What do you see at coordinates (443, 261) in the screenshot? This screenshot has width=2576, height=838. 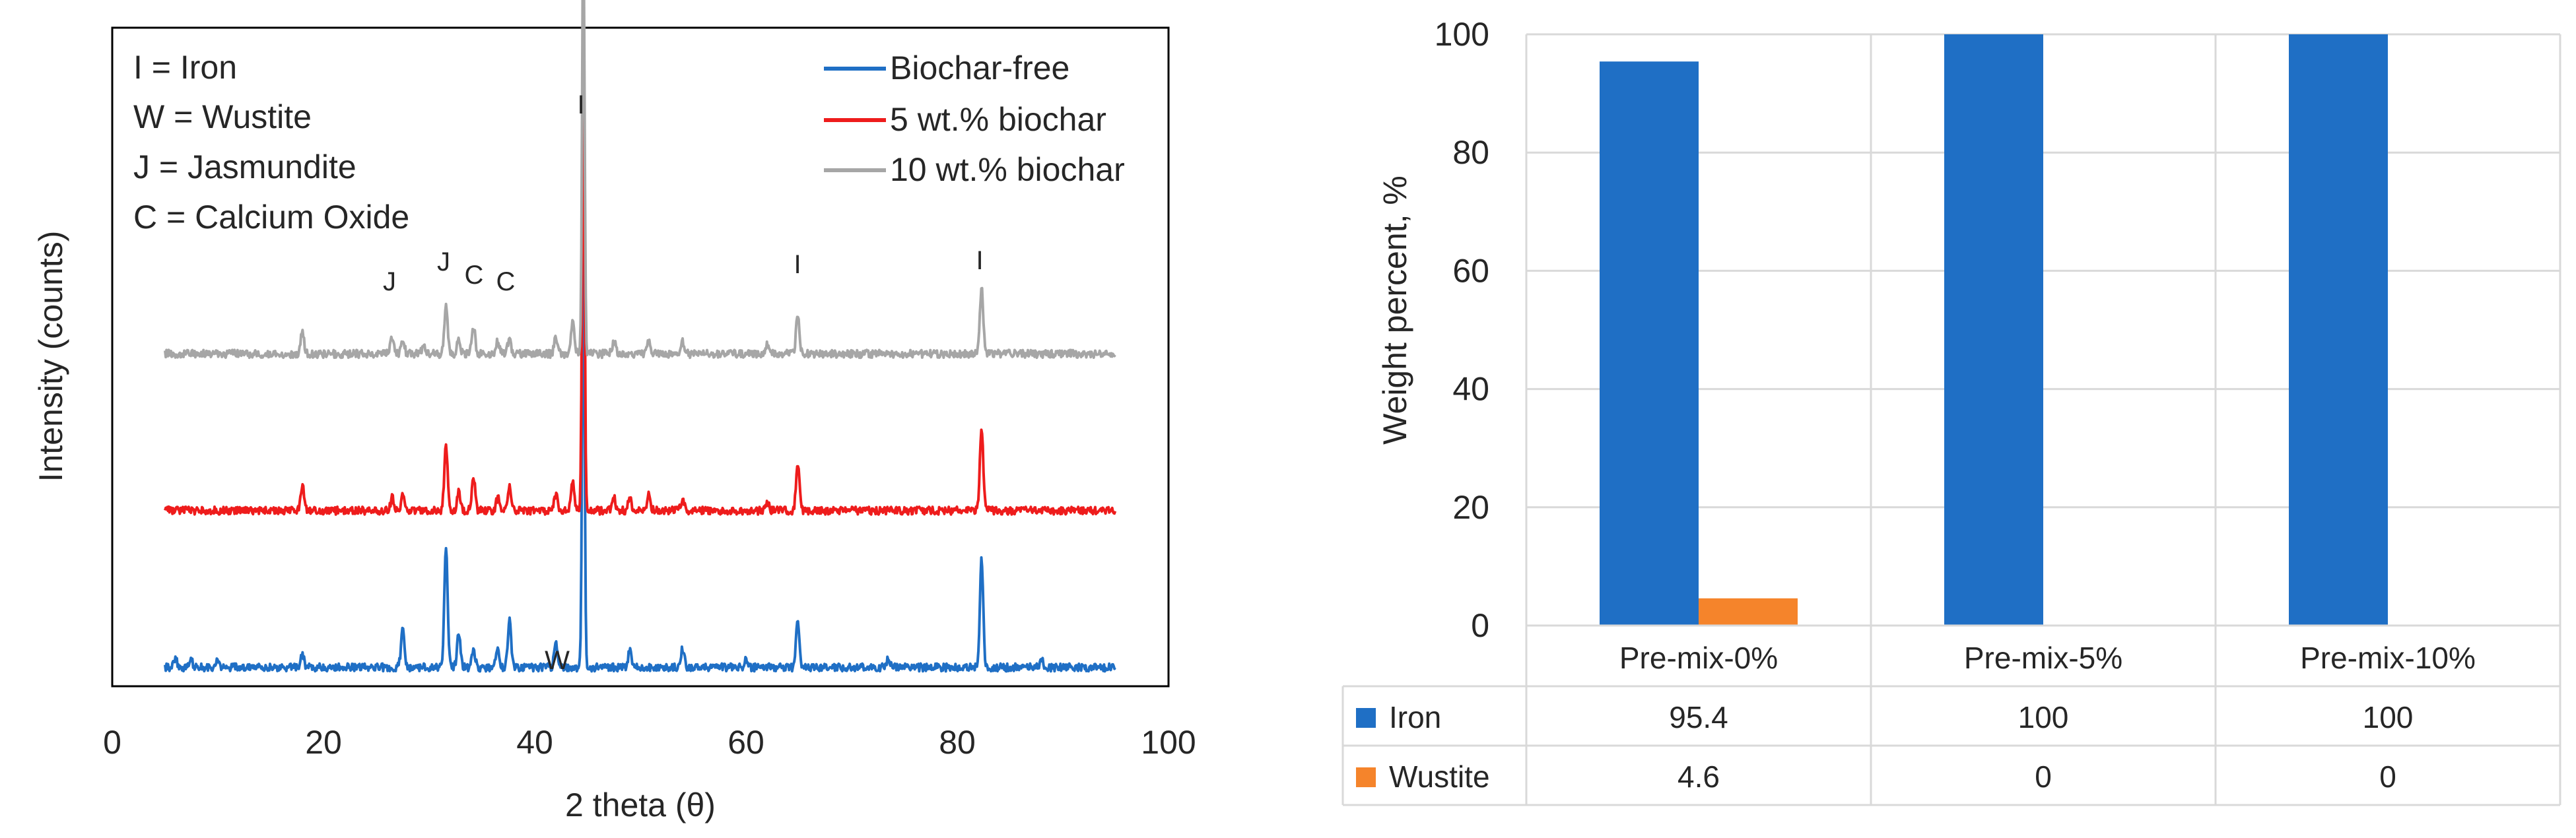 I see `peak-label-jasmundite-2: J` at bounding box center [443, 261].